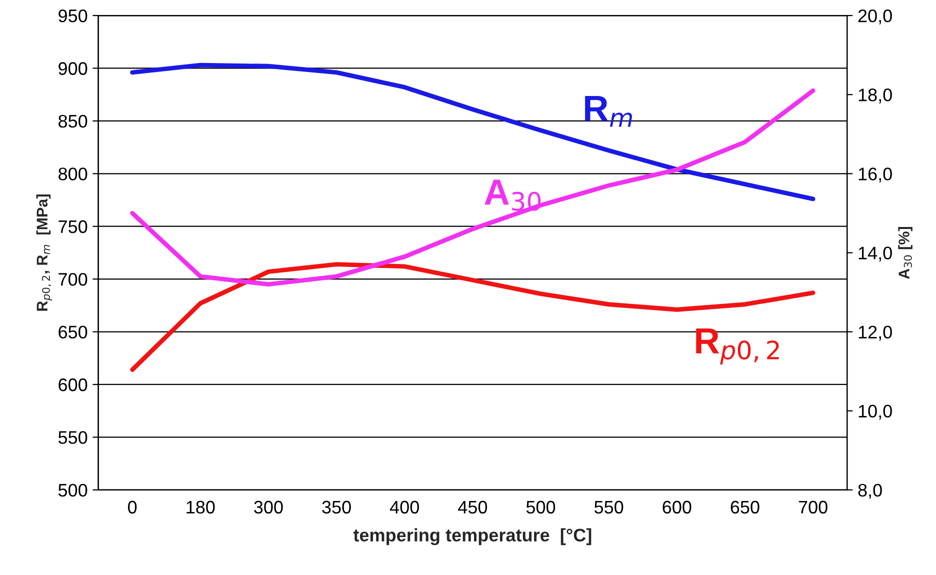  Describe the element at coordinates (609, 507) in the screenshot. I see `x-tick-label: 550` at that location.